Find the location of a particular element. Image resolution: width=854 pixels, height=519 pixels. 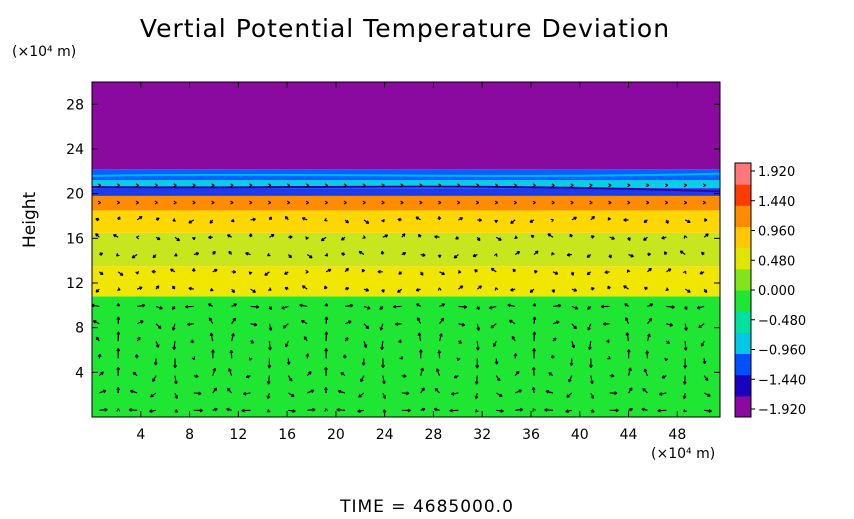

contour-line is located at coordinates (406, 189).